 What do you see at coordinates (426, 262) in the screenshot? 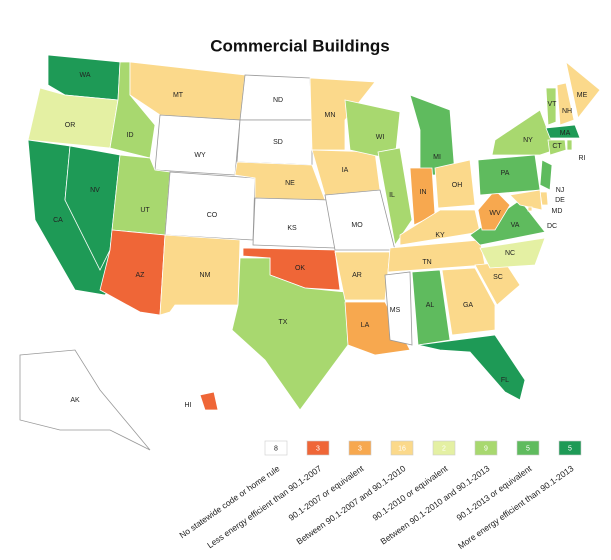
I see `state-label: TN` at bounding box center [426, 262].